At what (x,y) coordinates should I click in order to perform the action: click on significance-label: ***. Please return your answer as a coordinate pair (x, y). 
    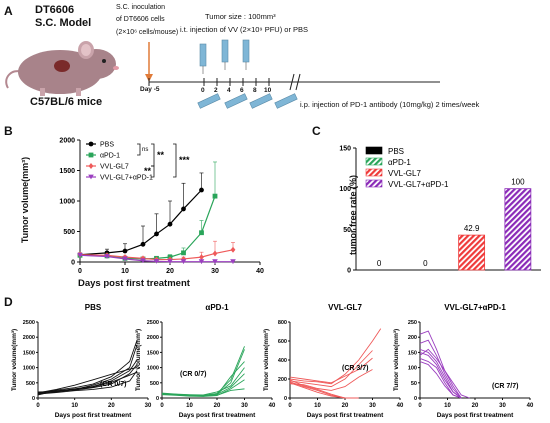
    Looking at the image, I should click on (184, 160).